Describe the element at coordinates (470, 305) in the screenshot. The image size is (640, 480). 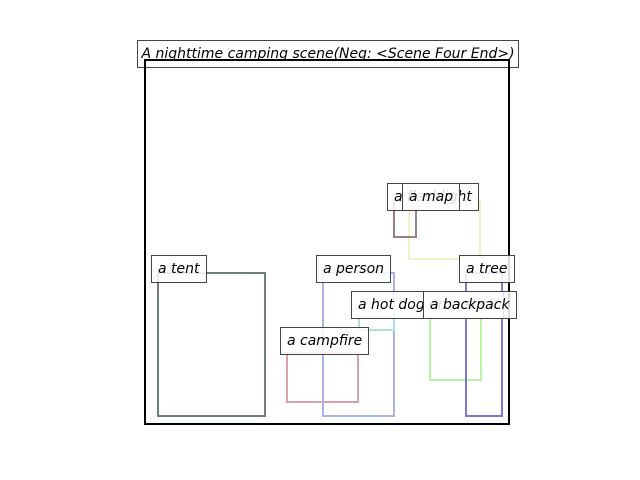
I see `label-backpack: a backpack` at that location.